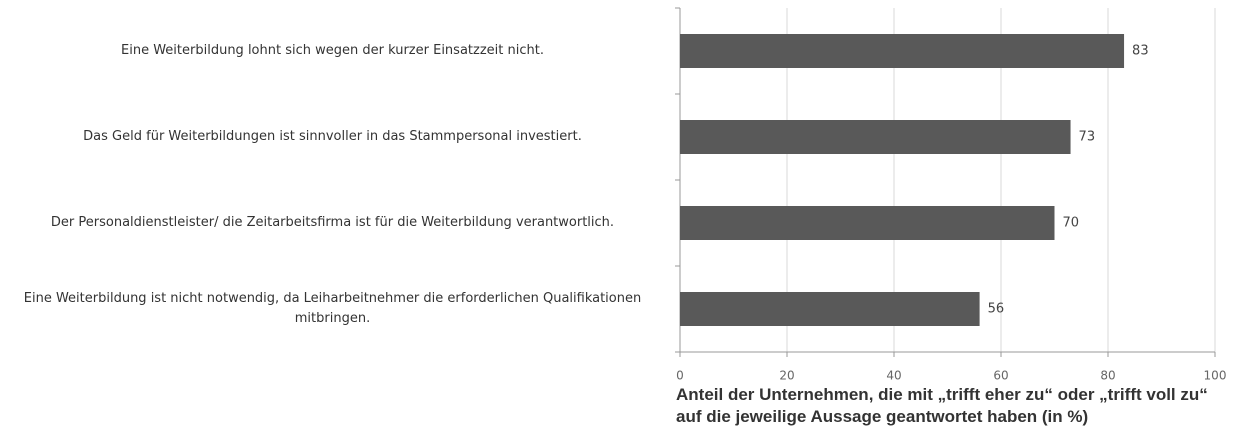 The height and width of the screenshot is (443, 1237). What do you see at coordinates (1000, 376) in the screenshot?
I see `x-tick-label: 60` at bounding box center [1000, 376].